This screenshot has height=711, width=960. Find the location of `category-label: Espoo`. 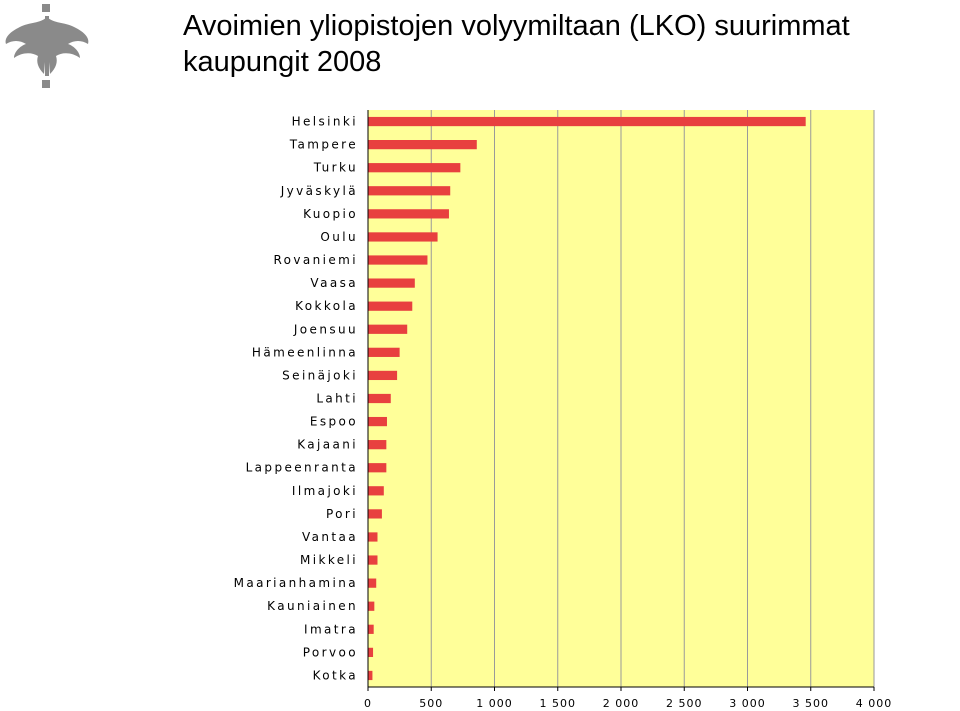

category-label: Espoo is located at coordinates (334, 422).